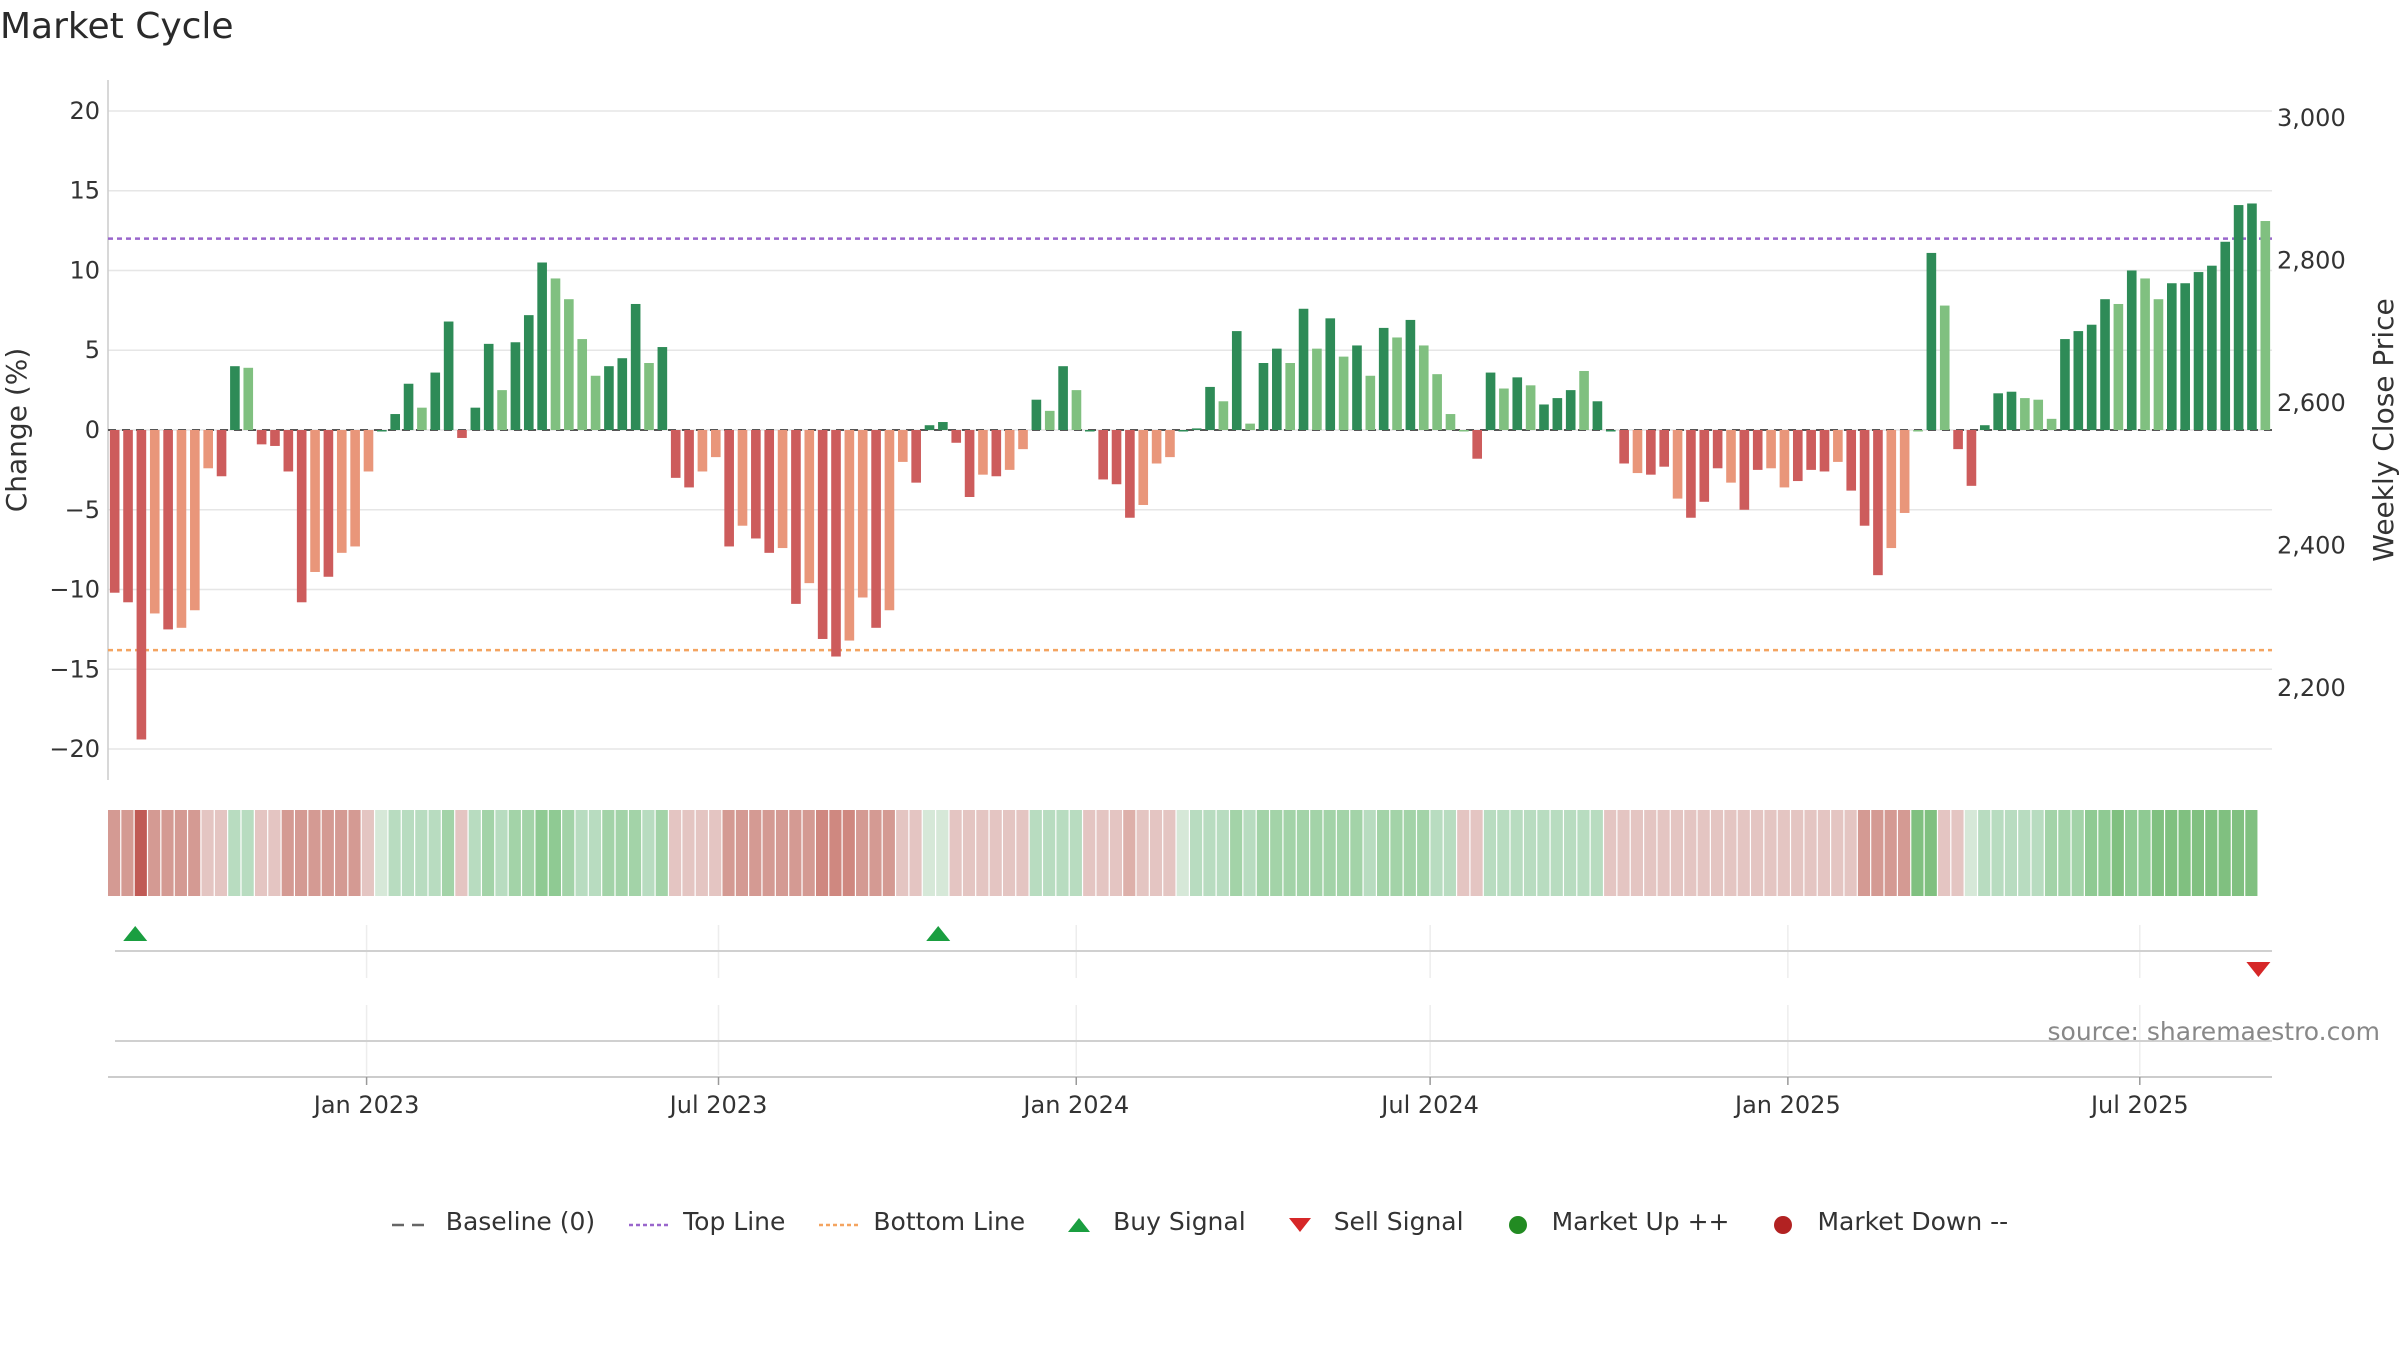  Describe the element at coordinates (707, 1221) in the screenshot. I see `legend-item: Top Line` at that location.